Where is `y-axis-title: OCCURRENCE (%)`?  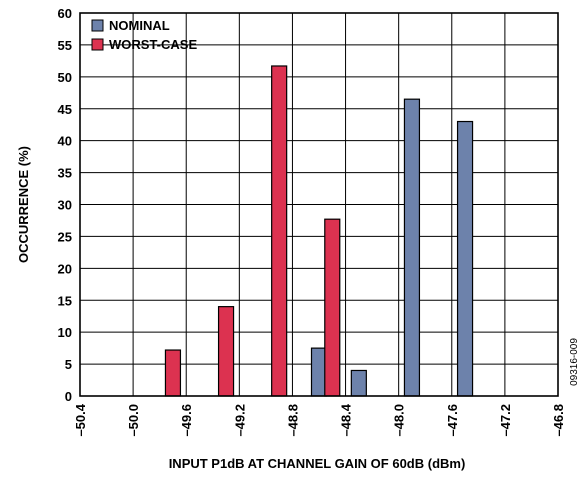 y-axis-title: OCCURRENCE (%) is located at coordinates (23, 204).